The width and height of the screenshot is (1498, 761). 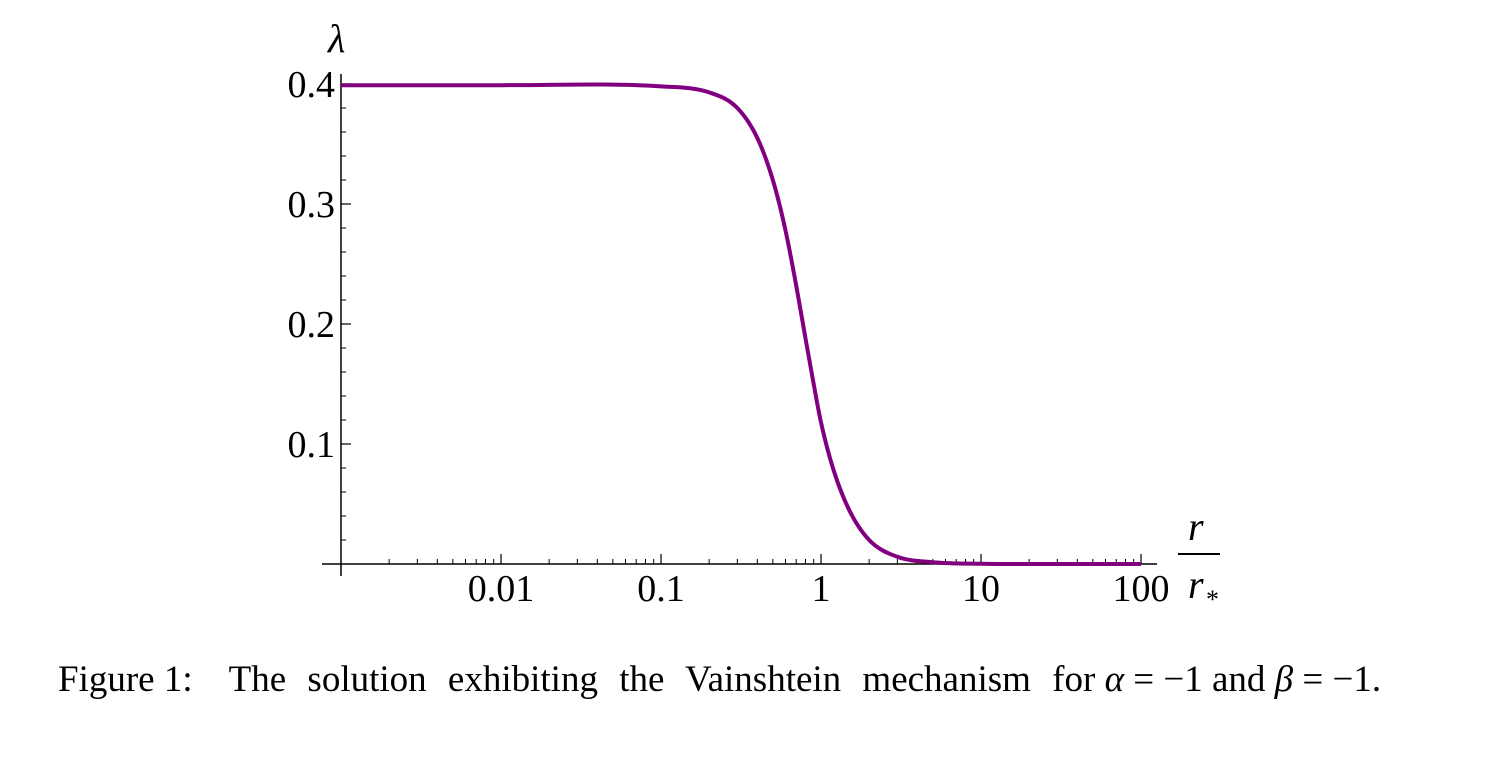 What do you see at coordinates (1141, 589) in the screenshot?
I see `x-tick-label: 100` at bounding box center [1141, 589].